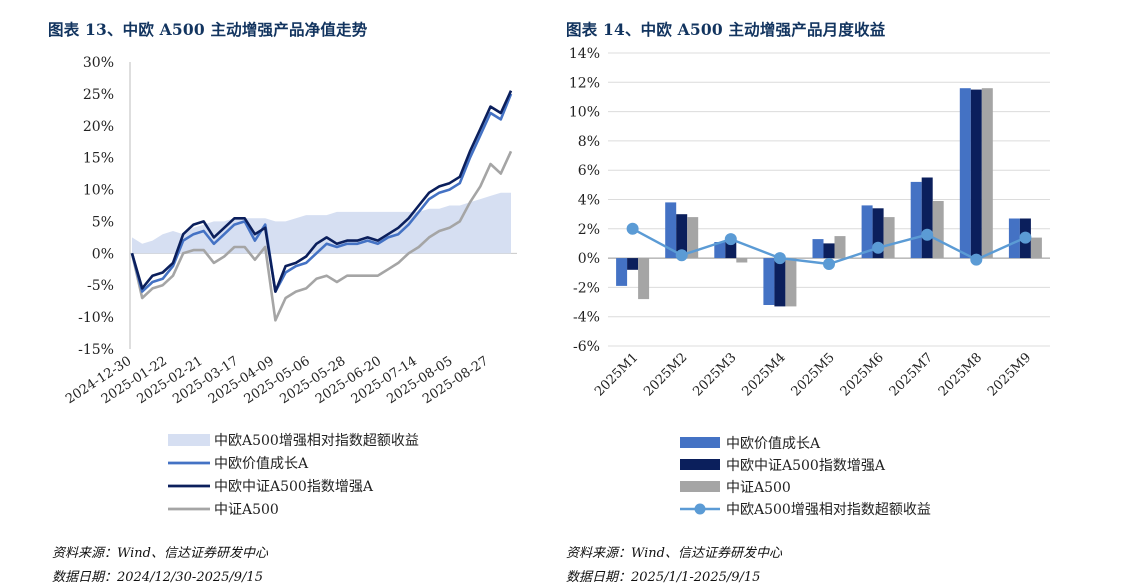  What do you see at coordinates (96, 318) in the screenshot?
I see `y-tick-label: -10%` at bounding box center [96, 318].